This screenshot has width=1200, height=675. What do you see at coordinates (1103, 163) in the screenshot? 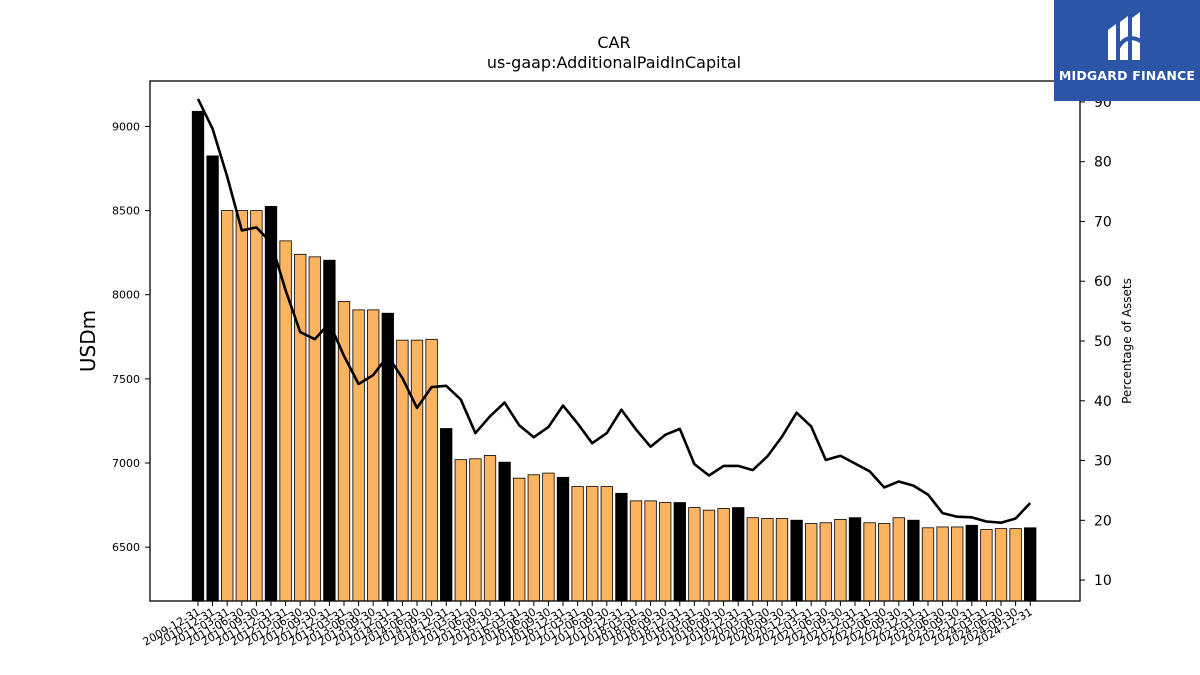
I see `y2-tick-label: 80` at bounding box center [1103, 163].